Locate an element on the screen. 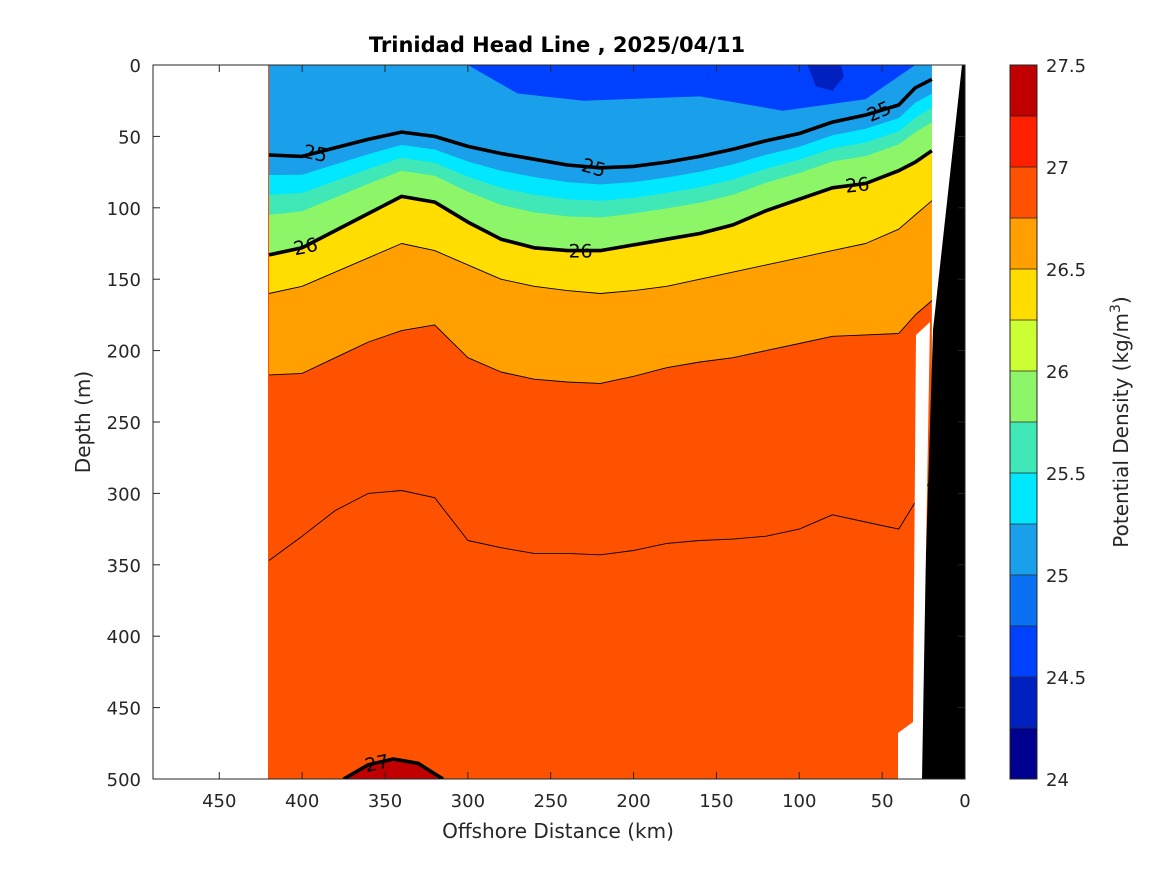 This screenshot has height=875, width=1167. x-tick-label: 400 is located at coordinates (302, 801).